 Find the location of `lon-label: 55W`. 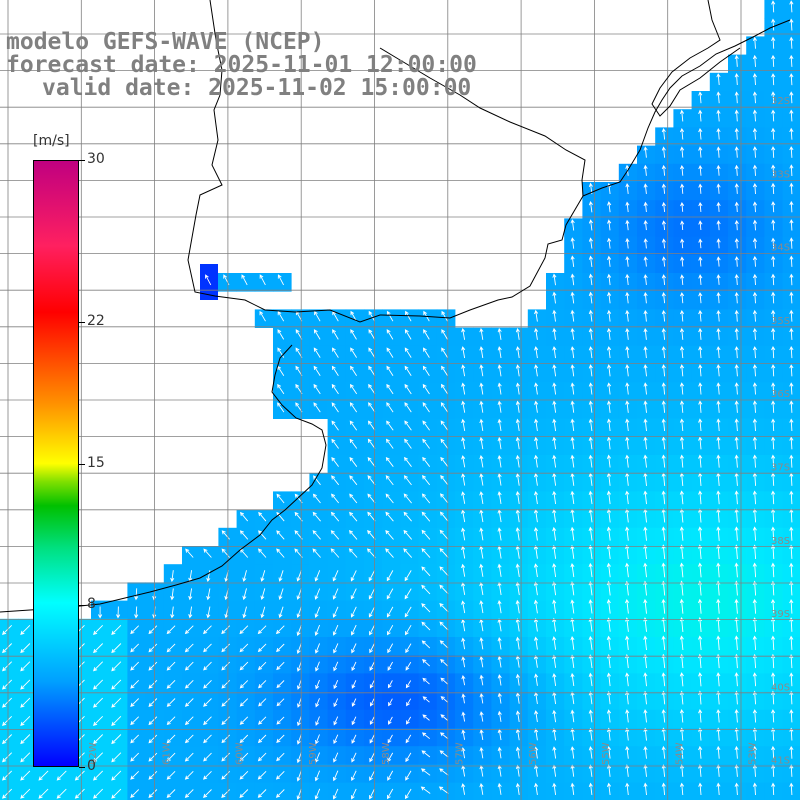

lon-label: 55W is located at coordinates (606, 753).